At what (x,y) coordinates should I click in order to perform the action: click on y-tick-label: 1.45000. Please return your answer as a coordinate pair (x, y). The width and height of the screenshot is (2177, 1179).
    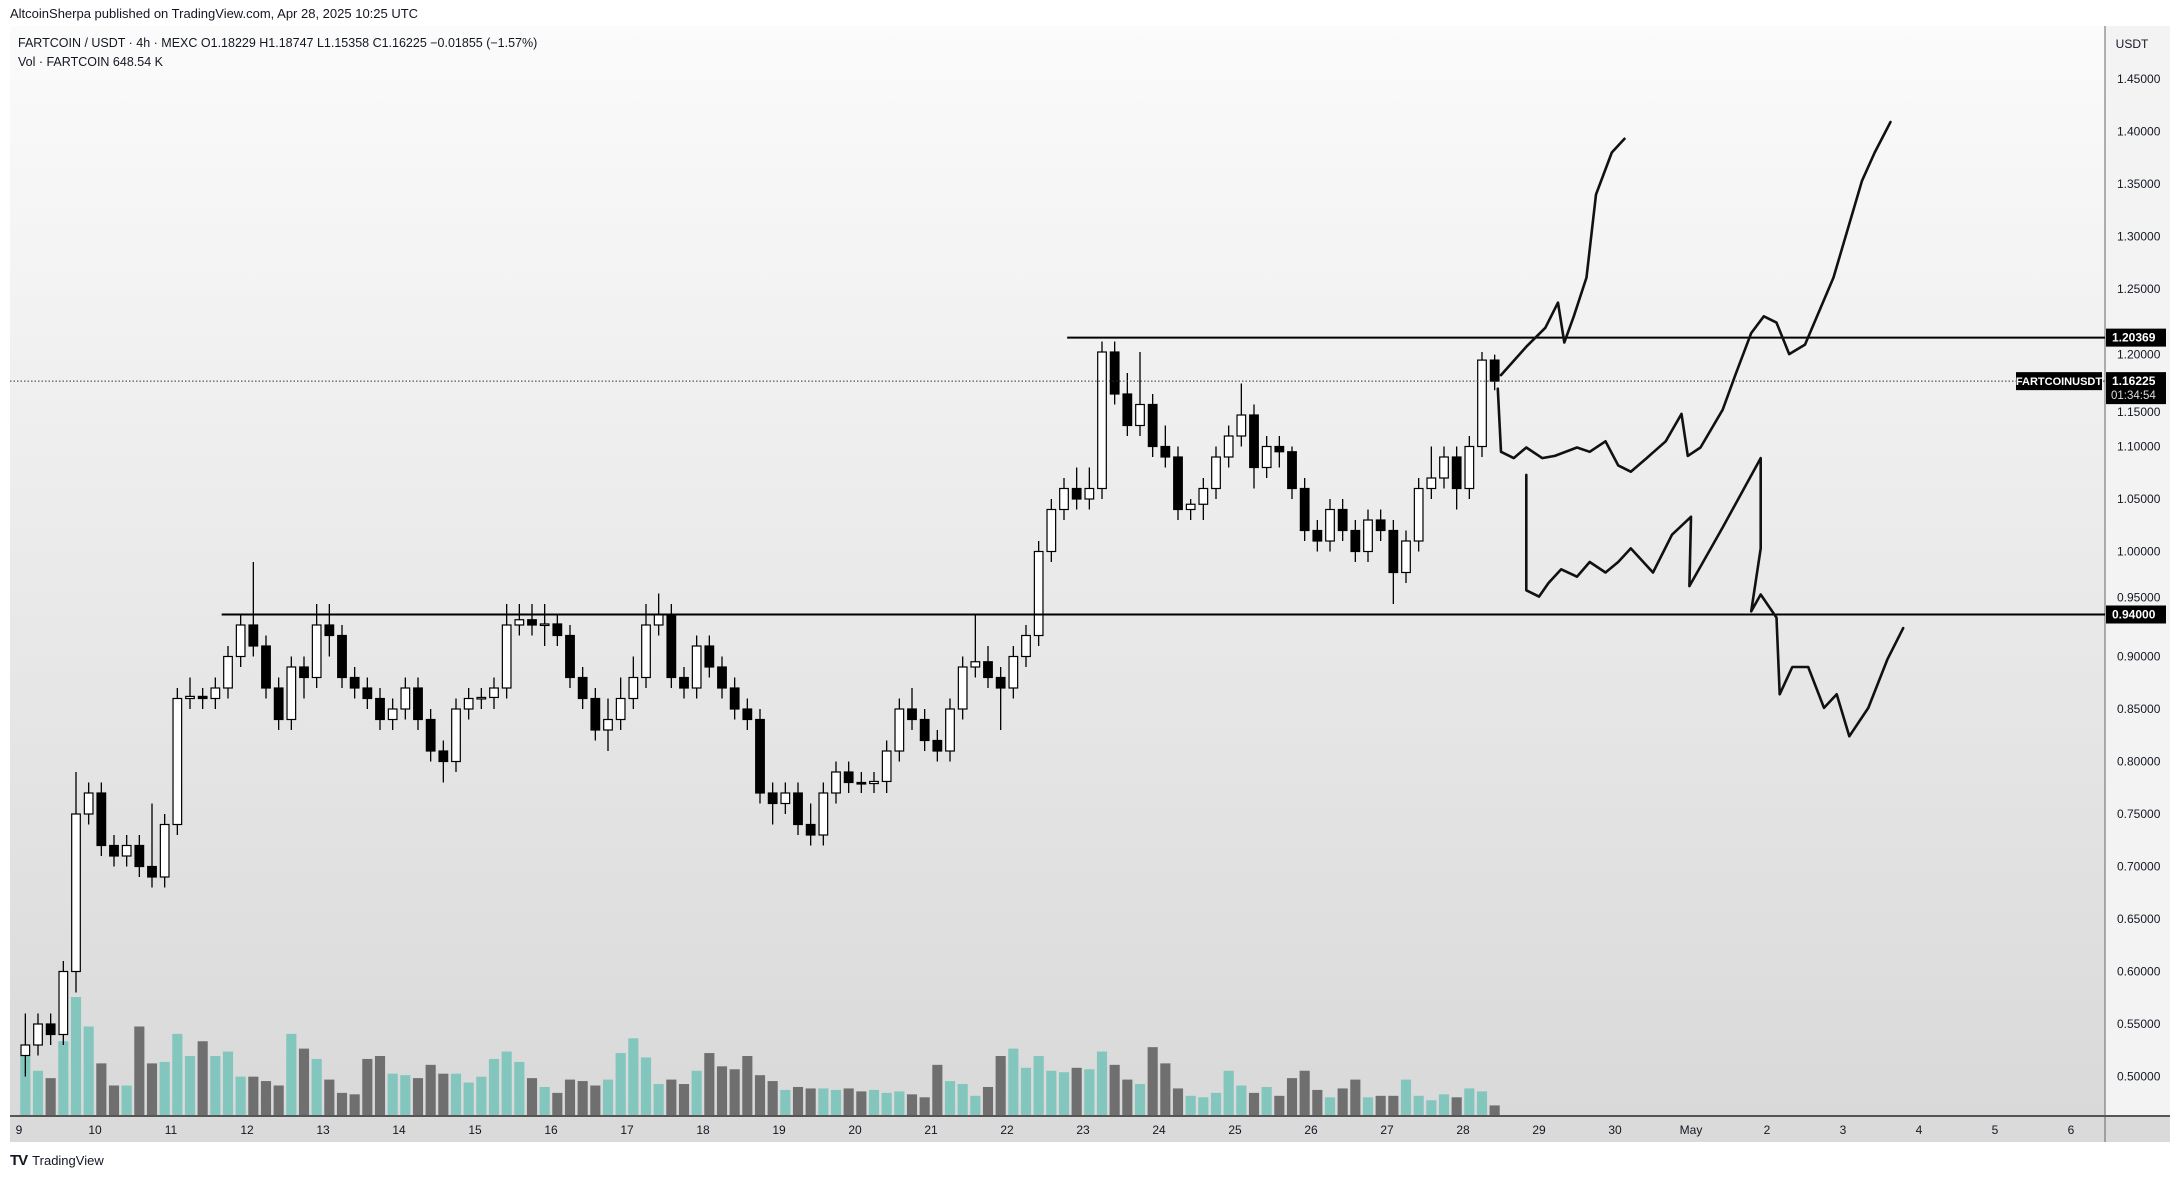
    Looking at the image, I should click on (2139, 79).